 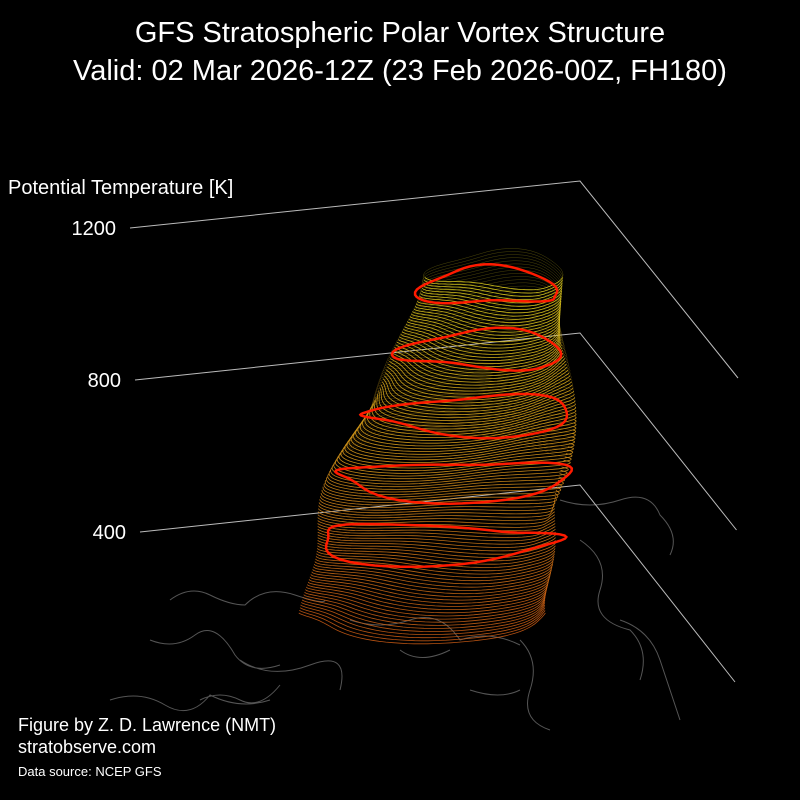 I want to click on chart-title: GFS Stratospheric Polar Vortex Structure, so click(x=400, y=33).